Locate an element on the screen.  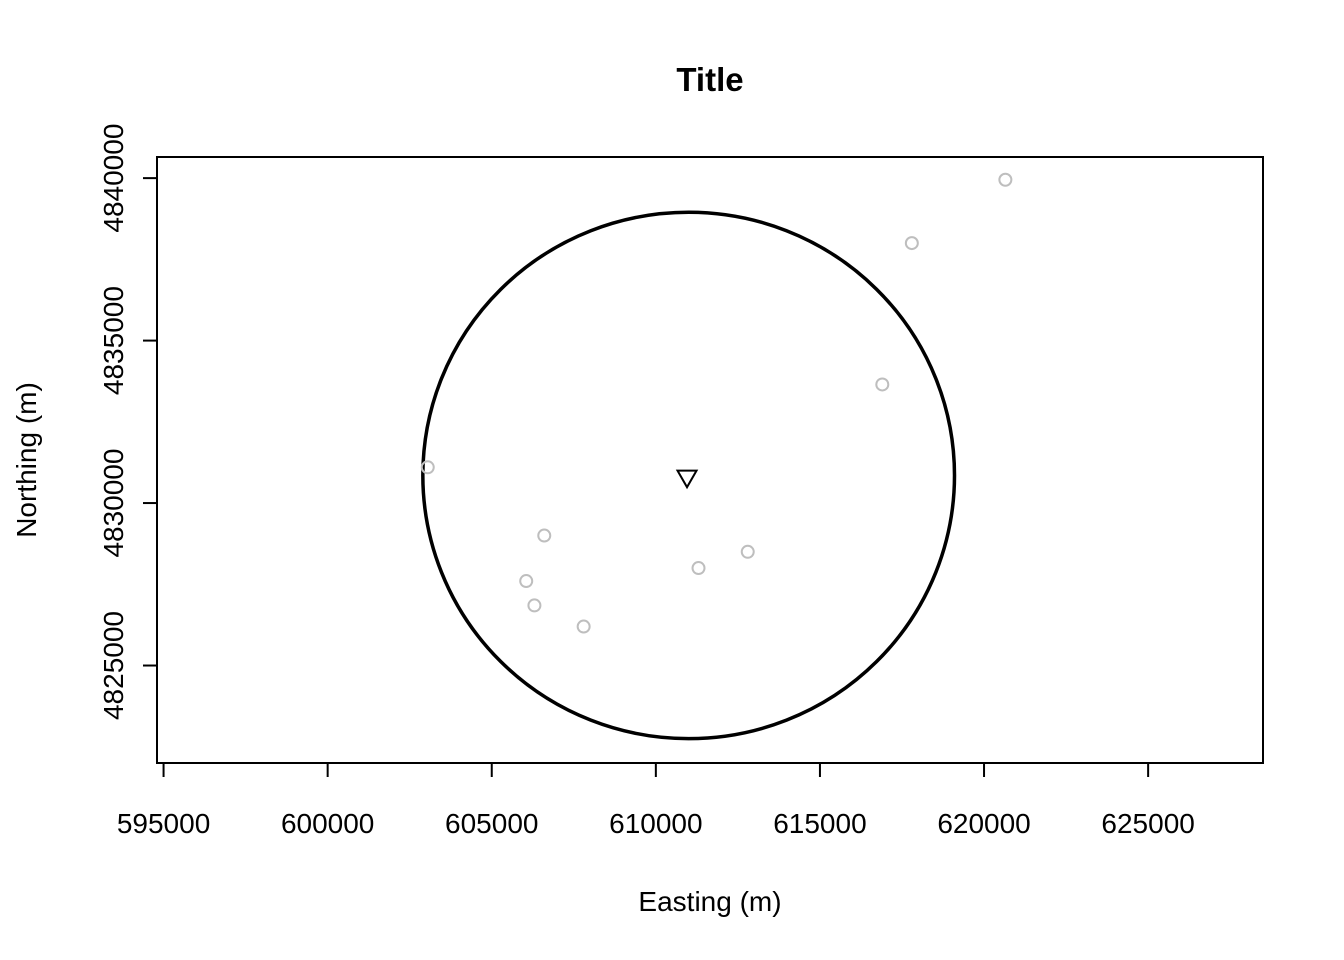
x-tick-label: 605000 is located at coordinates (491, 823).